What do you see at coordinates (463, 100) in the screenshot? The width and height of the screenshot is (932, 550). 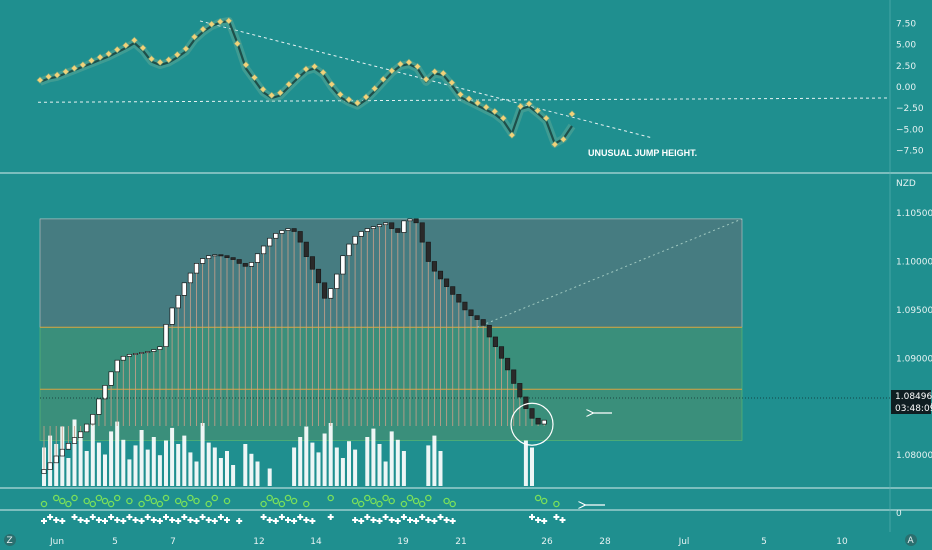 I see `oscillator-baseline` at bounding box center [463, 100].